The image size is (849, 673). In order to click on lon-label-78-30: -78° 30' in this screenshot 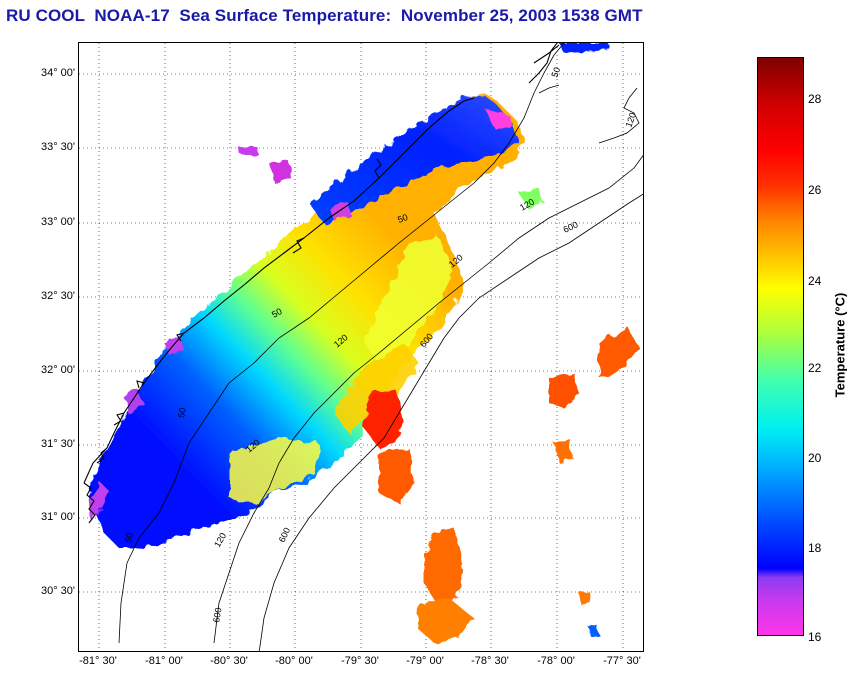, I will do `click(490, 661)`.